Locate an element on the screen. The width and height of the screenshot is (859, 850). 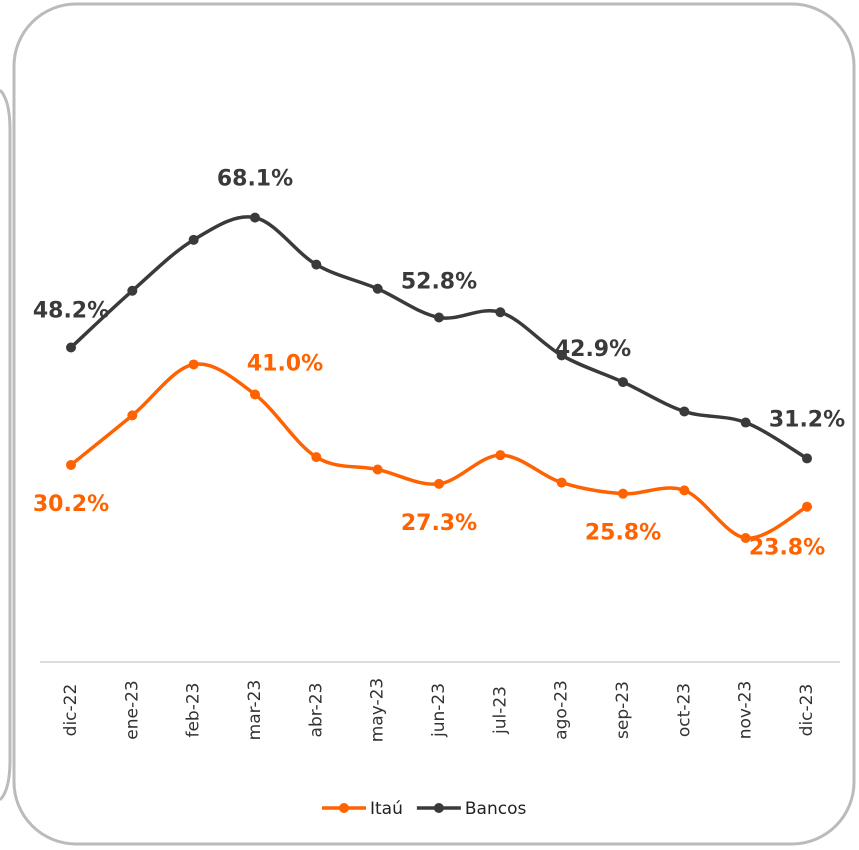
x-tick-label: dic-23 is located at coordinates (807, 710).